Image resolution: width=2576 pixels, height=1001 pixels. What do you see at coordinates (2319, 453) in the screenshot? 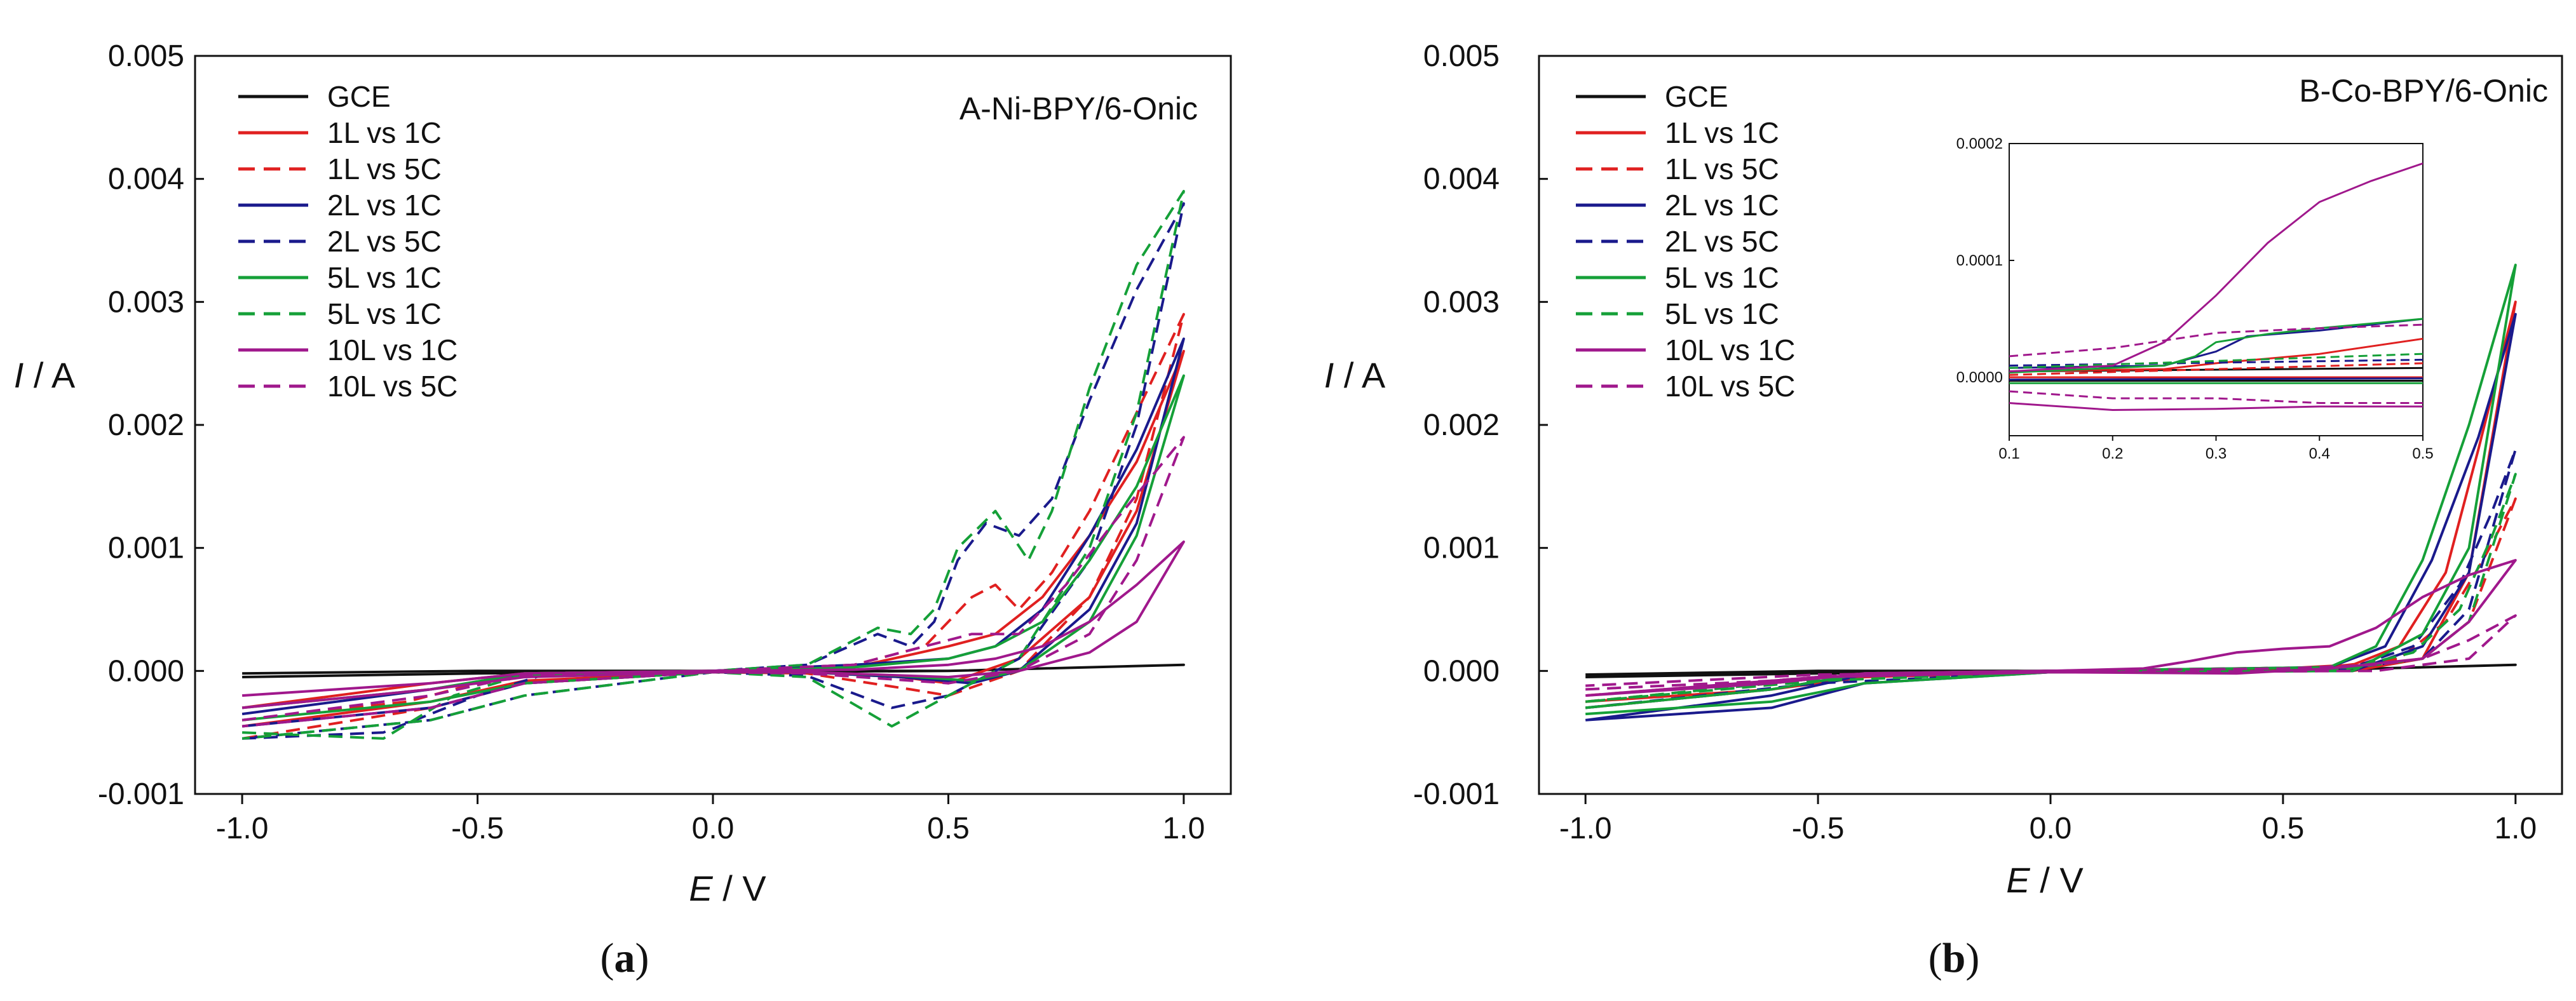
I see `inset-x-tick-label: 0.4` at bounding box center [2319, 453].